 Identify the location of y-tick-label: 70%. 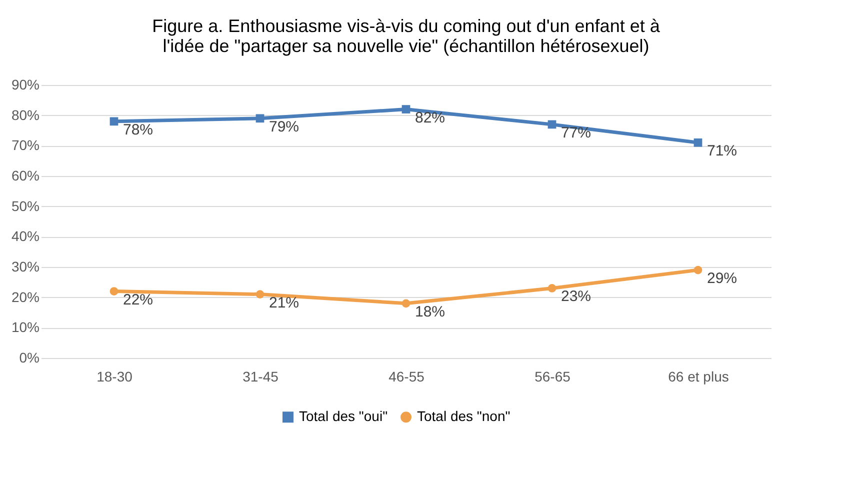
(25, 145).